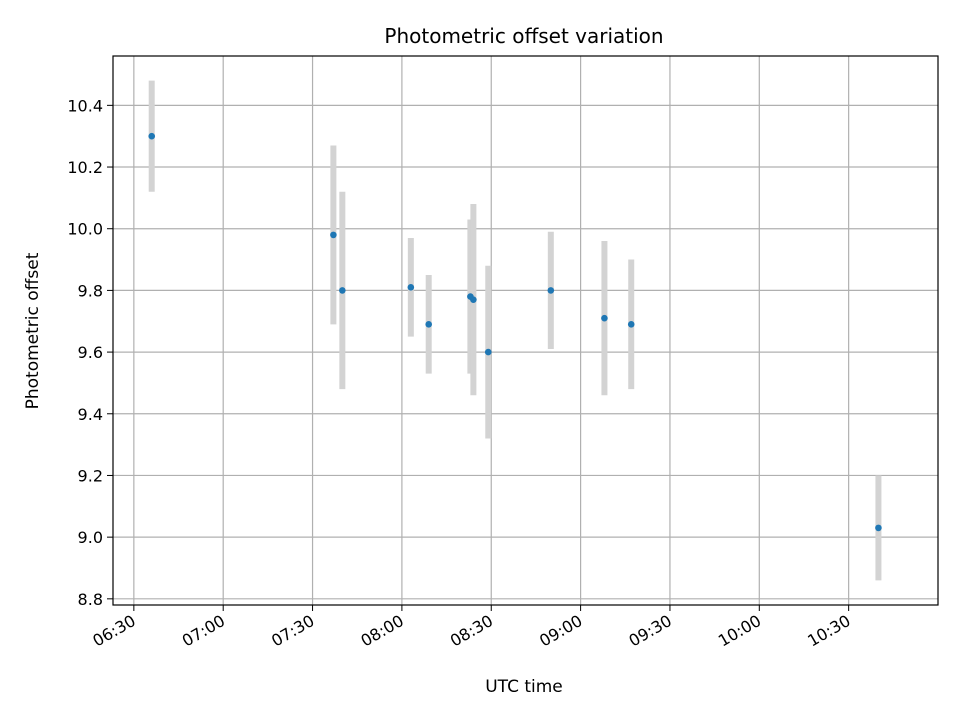 The height and width of the screenshot is (720, 960). What do you see at coordinates (85, 105) in the screenshot?
I see `y-tick-label: 10.4` at bounding box center [85, 105].